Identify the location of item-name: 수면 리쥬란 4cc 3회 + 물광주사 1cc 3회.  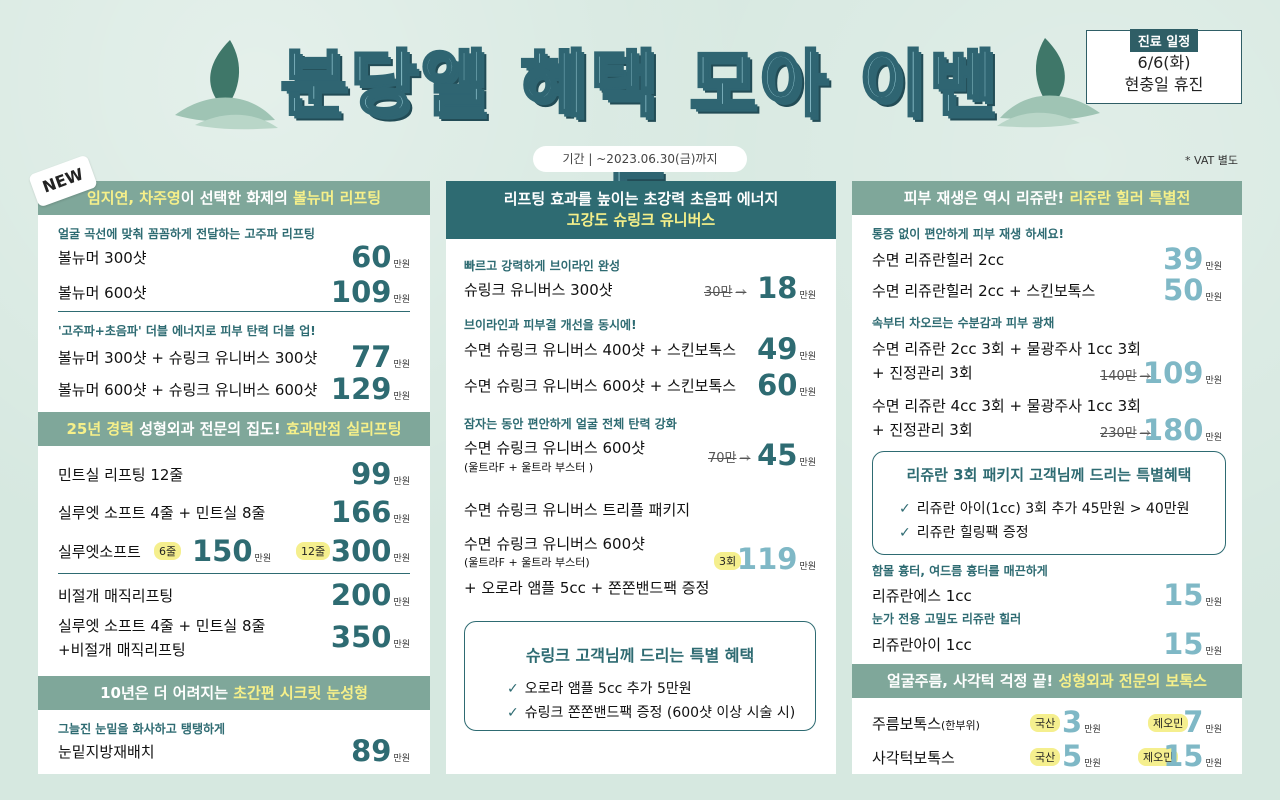
(1006, 406).